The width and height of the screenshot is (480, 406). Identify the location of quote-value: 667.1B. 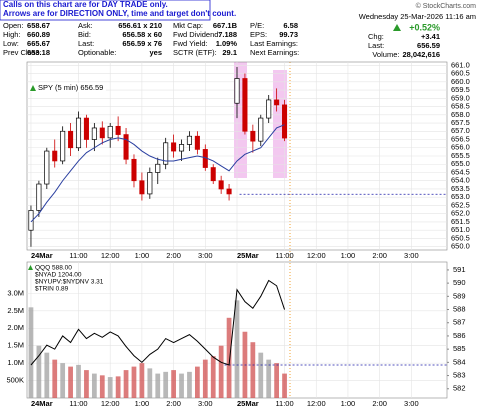
(225, 25).